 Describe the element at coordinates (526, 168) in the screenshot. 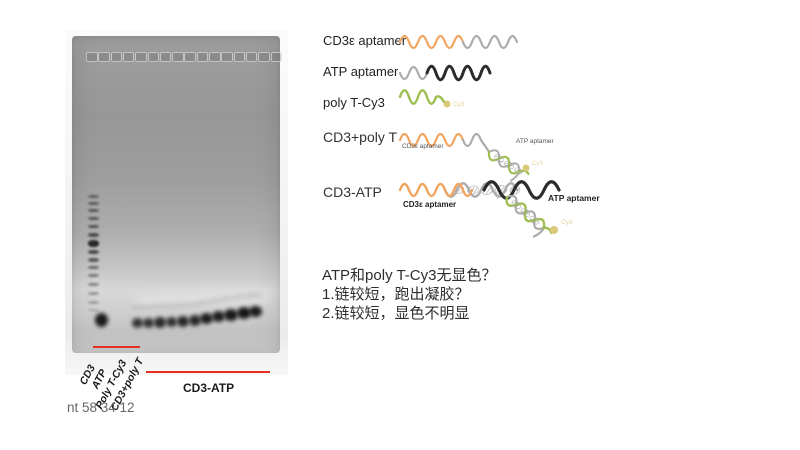

I see `row4-cy3-dot` at that location.